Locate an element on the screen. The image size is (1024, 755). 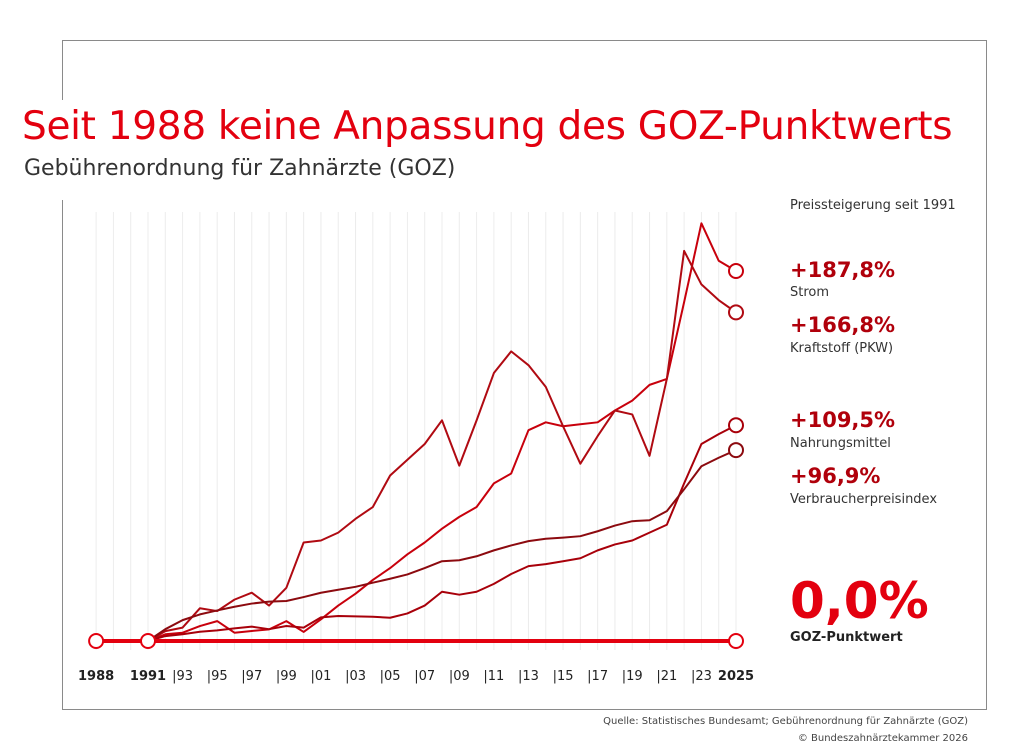
x-tick-label: |21 is located at coordinates (666, 676).